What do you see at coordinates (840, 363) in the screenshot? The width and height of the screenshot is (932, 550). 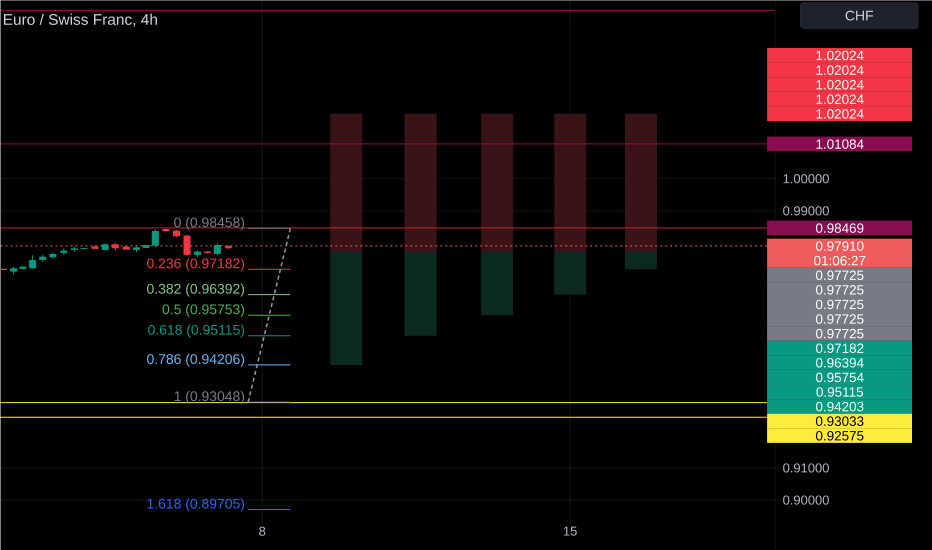 I see `text: 0.96394` at bounding box center [840, 363].